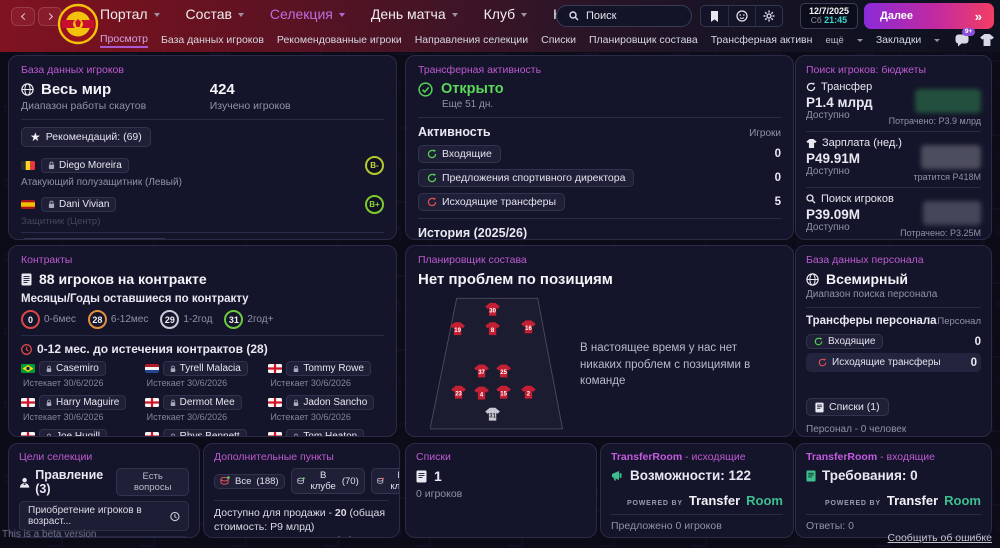  Describe the element at coordinates (301, 14) in the screenshot. I see `menu-label: Селекция` at that location.